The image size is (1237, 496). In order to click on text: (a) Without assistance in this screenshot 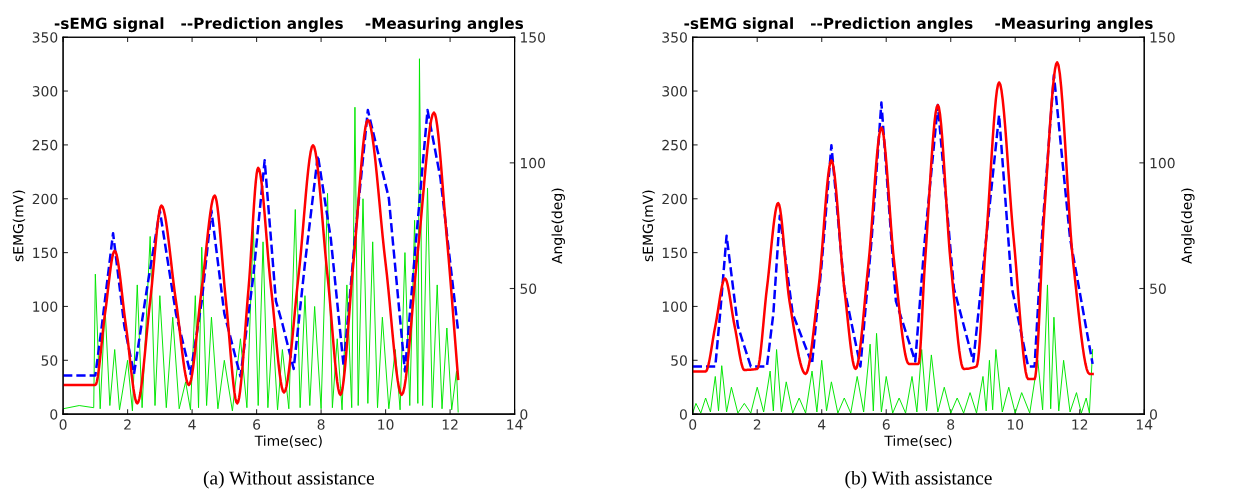, I will do `click(288, 479)`.